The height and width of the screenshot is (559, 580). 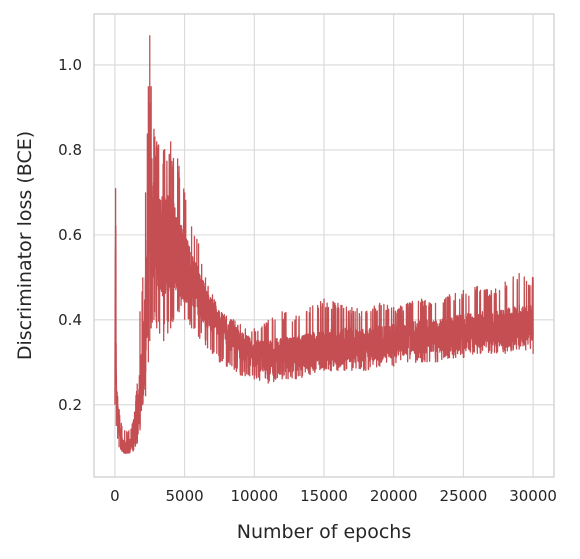 I want to click on x-tick-label: 10000, so click(x=254, y=496).